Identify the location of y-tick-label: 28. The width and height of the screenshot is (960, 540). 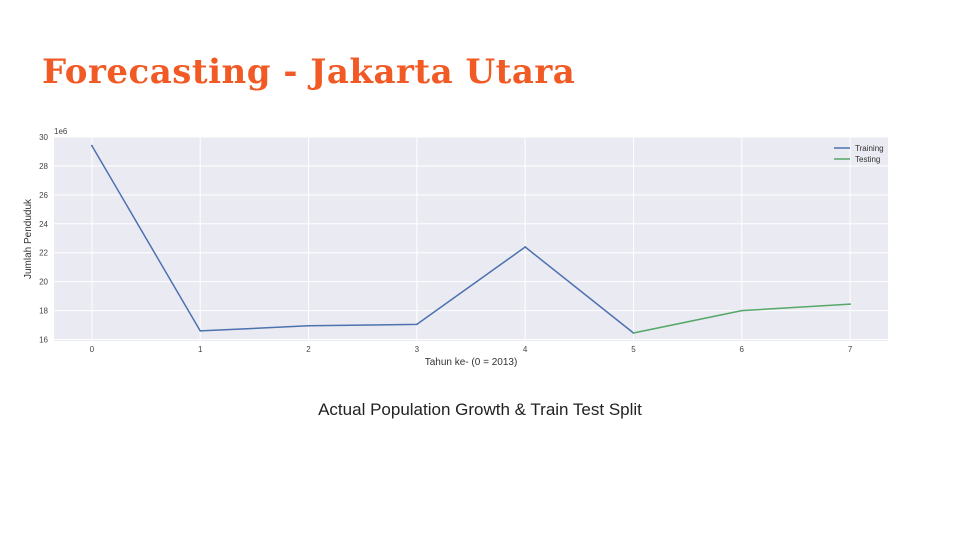
(43, 166).